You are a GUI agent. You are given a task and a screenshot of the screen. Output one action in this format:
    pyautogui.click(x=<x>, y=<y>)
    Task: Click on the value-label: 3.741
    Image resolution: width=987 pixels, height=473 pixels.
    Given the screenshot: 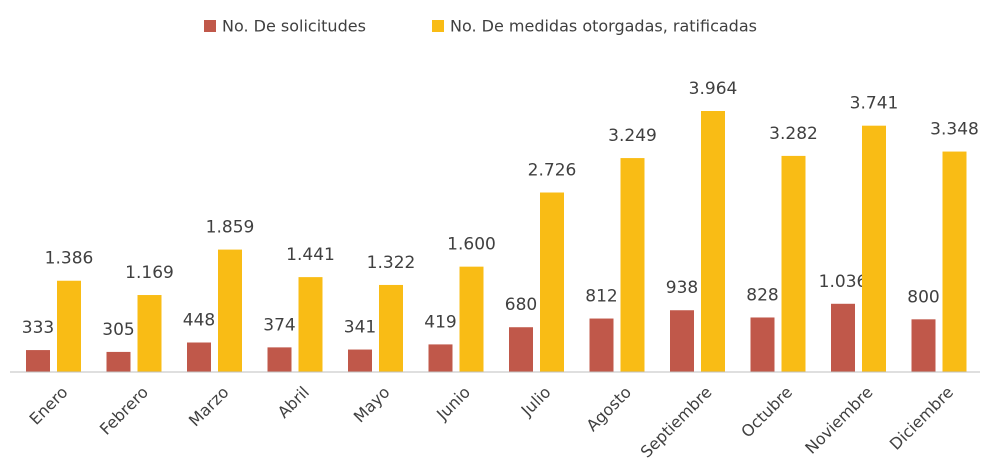 What is the action you would take?
    pyautogui.click(x=874, y=104)
    